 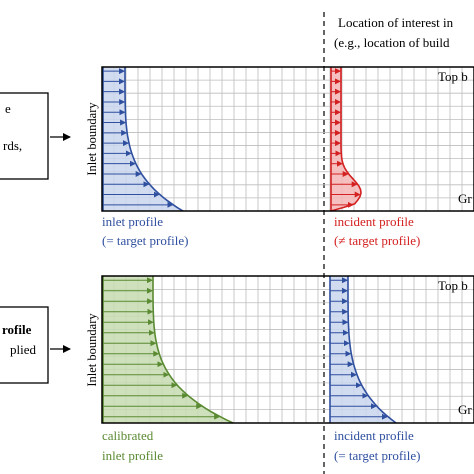 What do you see at coordinates (23, 349) in the screenshot?
I see `bottom-left-box-line-2: plied` at bounding box center [23, 349].